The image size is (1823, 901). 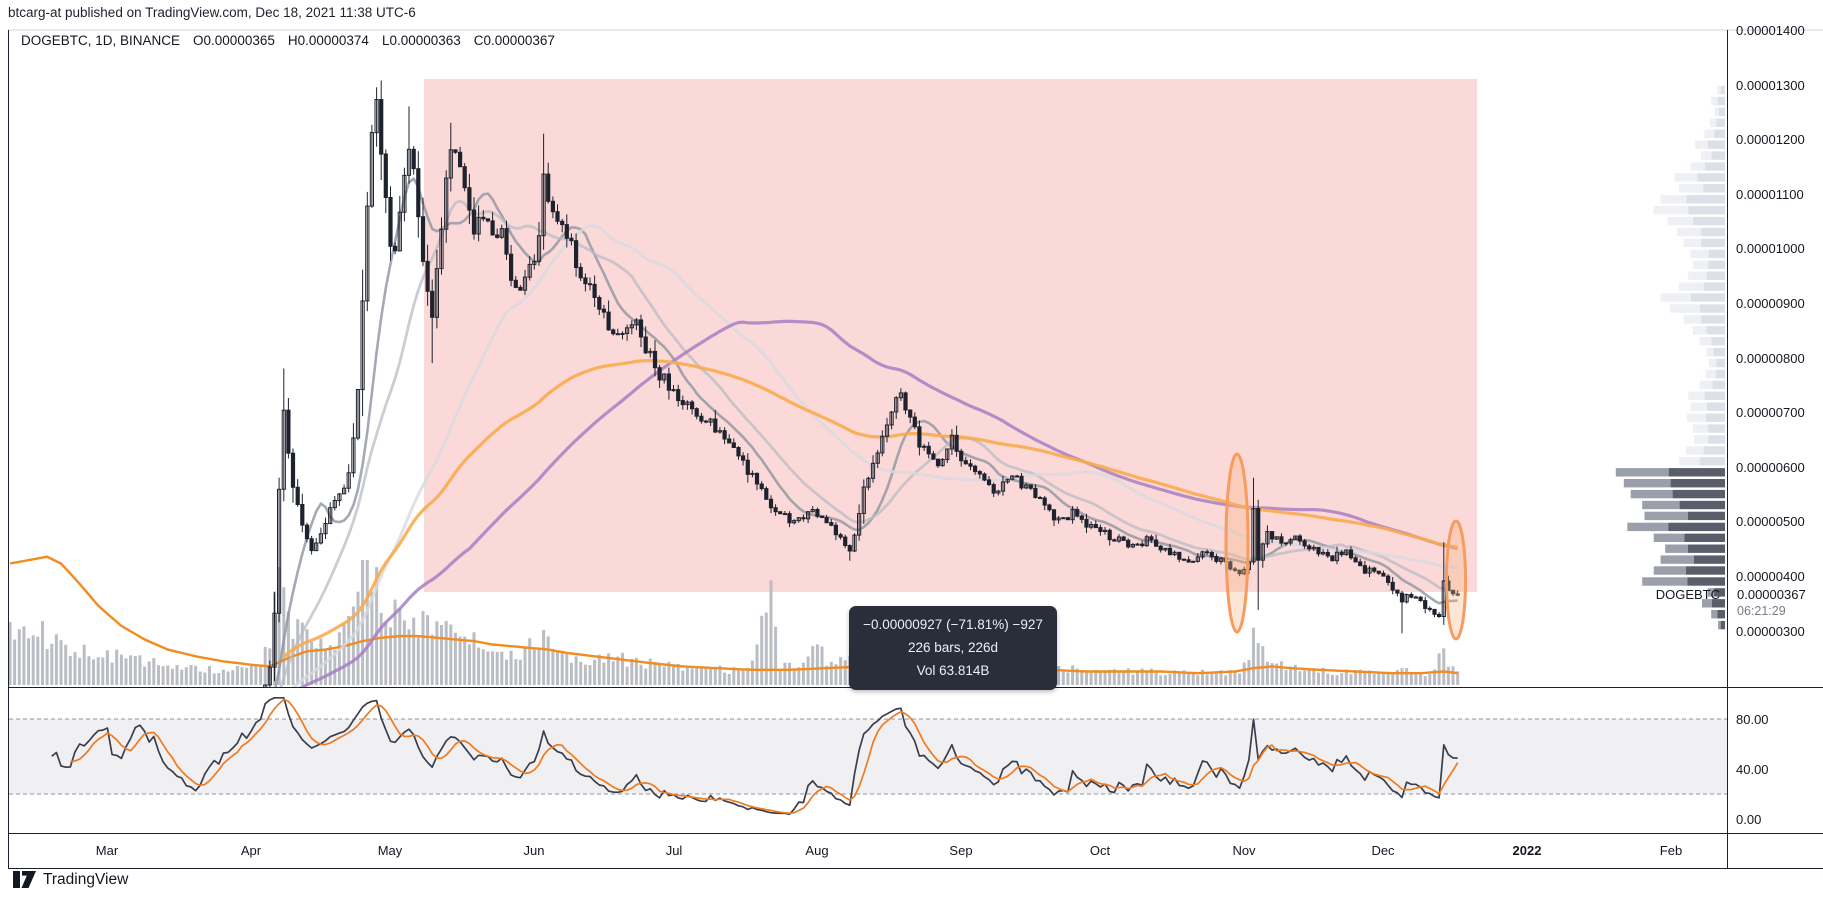 What do you see at coordinates (1770, 358) in the screenshot?
I see `price-axis-label: 0.00000800` at bounding box center [1770, 358].